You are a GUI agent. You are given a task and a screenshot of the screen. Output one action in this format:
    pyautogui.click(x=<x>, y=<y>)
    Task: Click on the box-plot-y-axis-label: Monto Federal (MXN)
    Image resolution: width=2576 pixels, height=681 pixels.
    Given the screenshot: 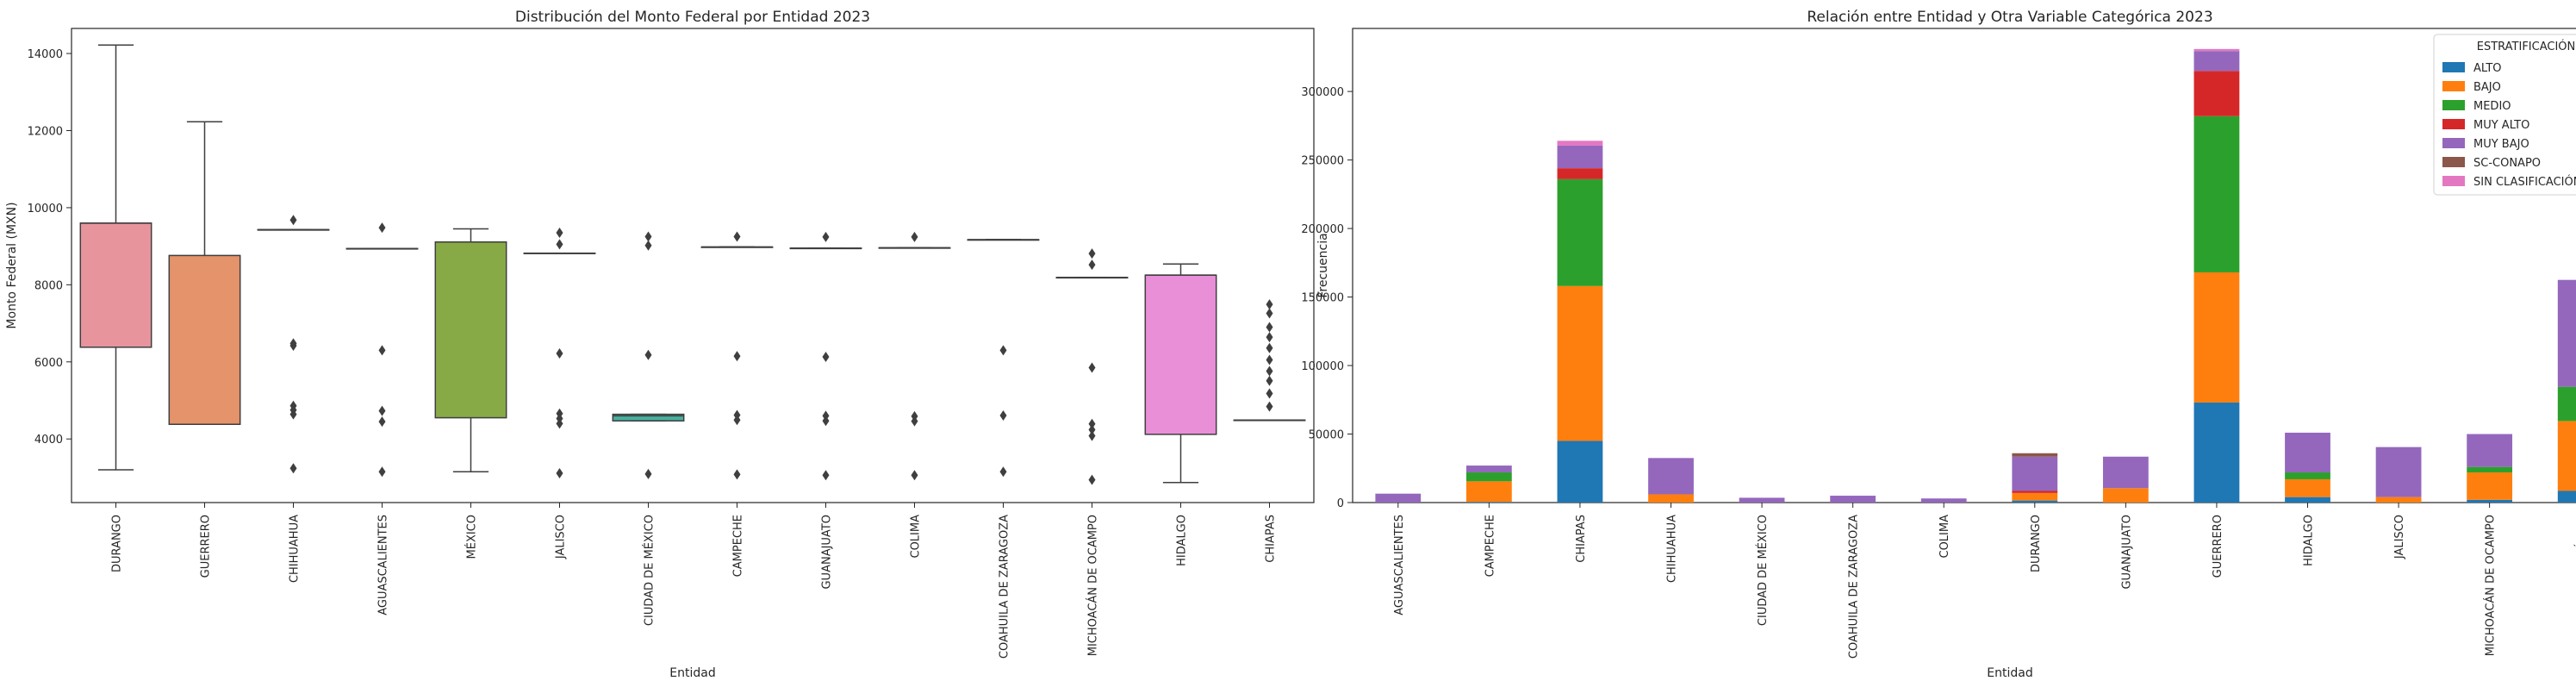 What is the action you would take?
    pyautogui.click(x=12, y=265)
    